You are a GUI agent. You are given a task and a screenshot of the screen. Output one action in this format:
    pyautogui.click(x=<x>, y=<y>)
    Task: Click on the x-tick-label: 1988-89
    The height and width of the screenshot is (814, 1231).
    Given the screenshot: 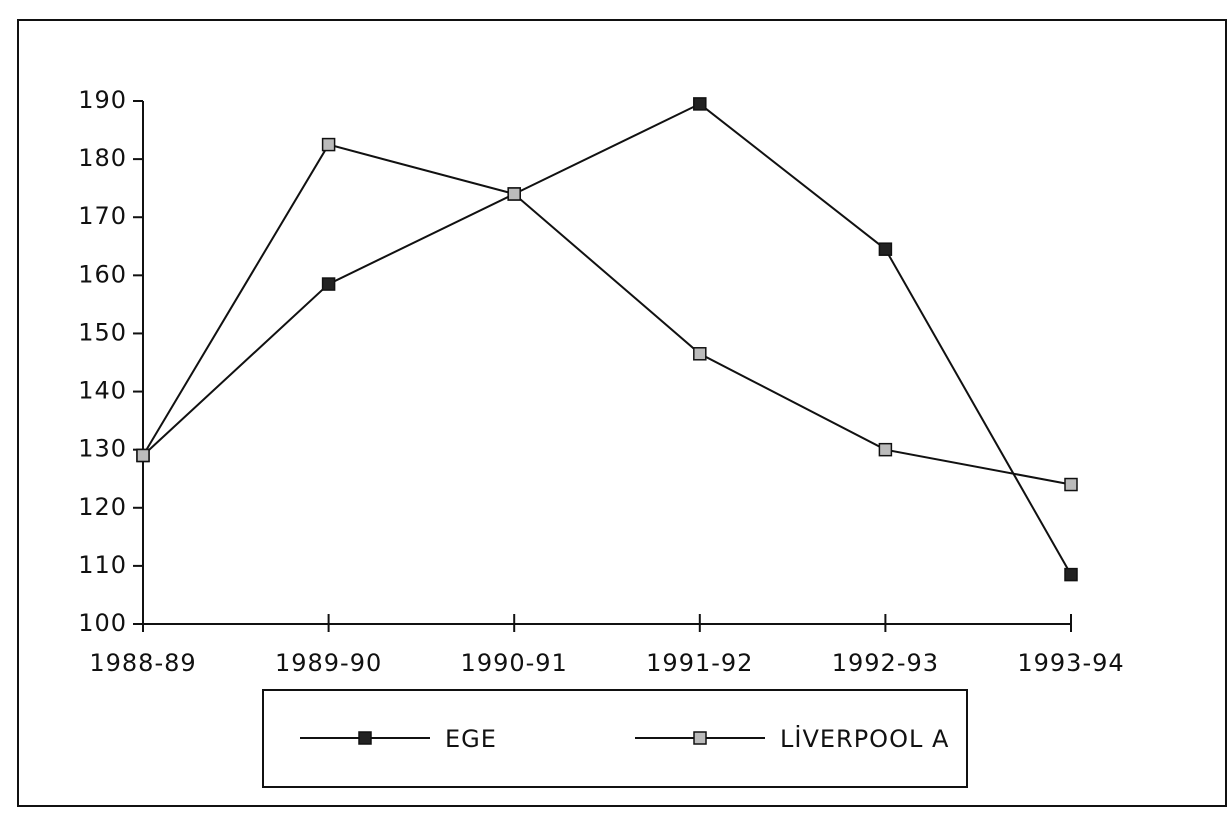 What is the action you would take?
    pyautogui.click(x=142, y=663)
    